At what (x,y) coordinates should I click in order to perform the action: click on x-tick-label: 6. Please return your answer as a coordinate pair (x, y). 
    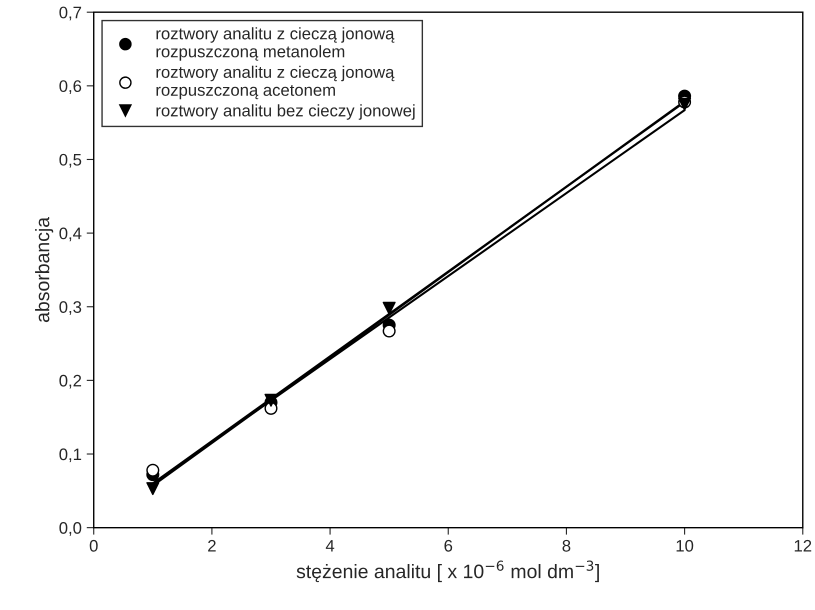
    Looking at the image, I should click on (448, 546).